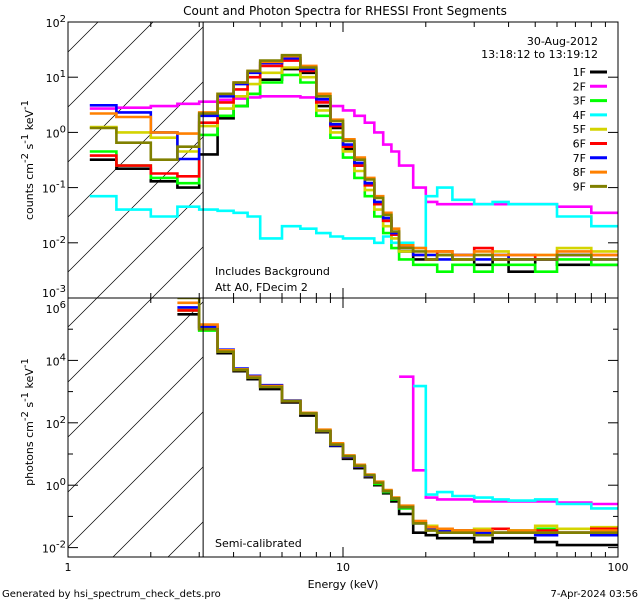 The height and width of the screenshot is (600, 640). I want to click on x-tick-label: 100, so click(618, 567).